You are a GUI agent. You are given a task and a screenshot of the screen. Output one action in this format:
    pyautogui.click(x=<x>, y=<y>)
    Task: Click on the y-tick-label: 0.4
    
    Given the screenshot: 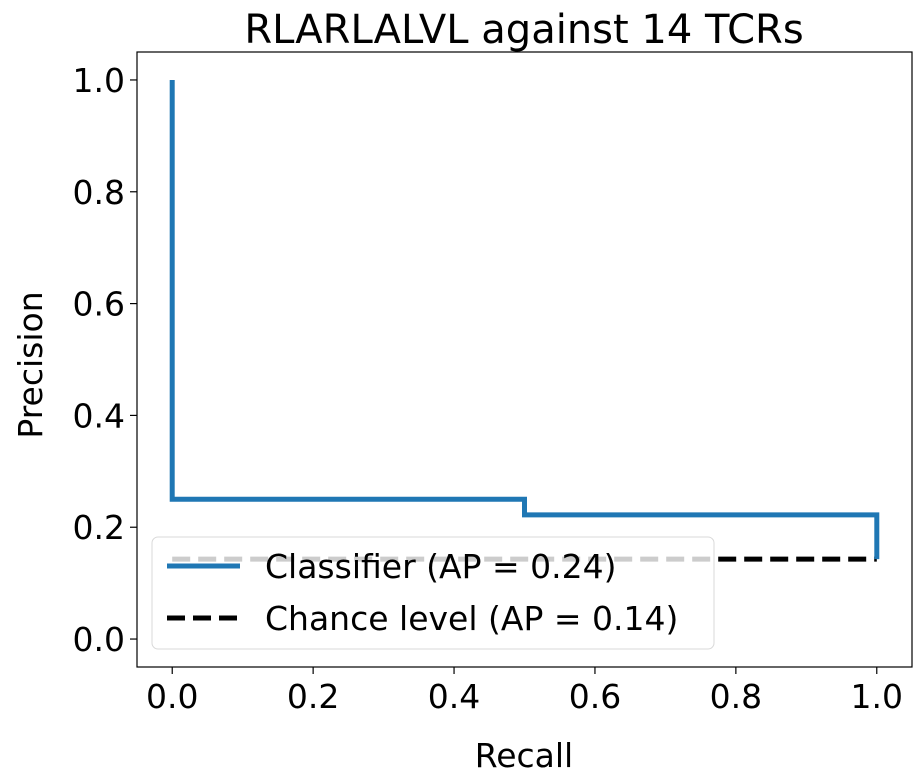 What is the action you would take?
    pyautogui.click(x=99, y=415)
    